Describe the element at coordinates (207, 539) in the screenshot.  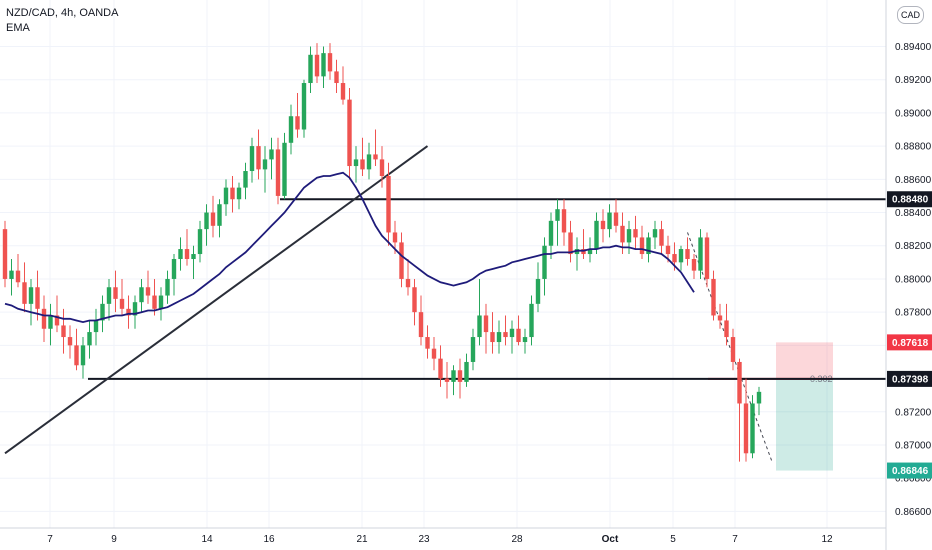
I see `time-tick-label: 14` at that location.